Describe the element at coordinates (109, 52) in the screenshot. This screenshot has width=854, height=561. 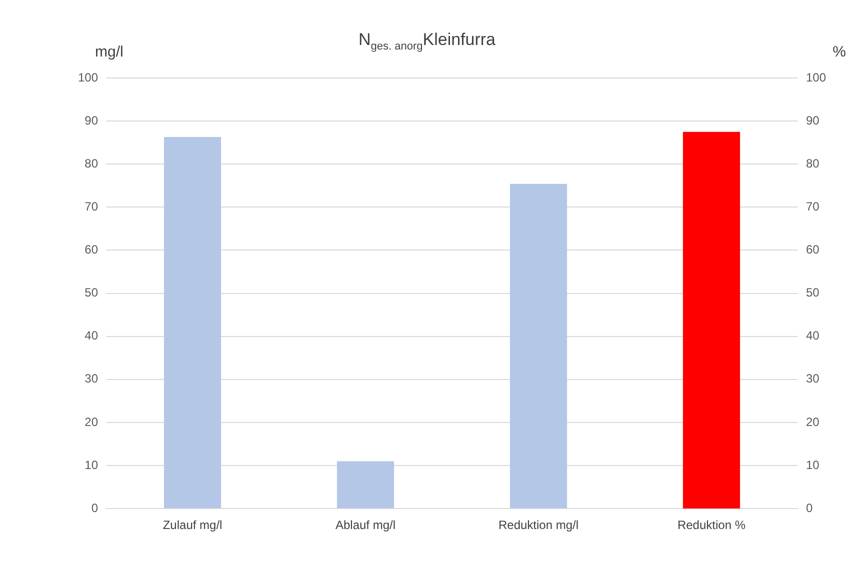
I see `y-axis-title: mg/l` at that location.